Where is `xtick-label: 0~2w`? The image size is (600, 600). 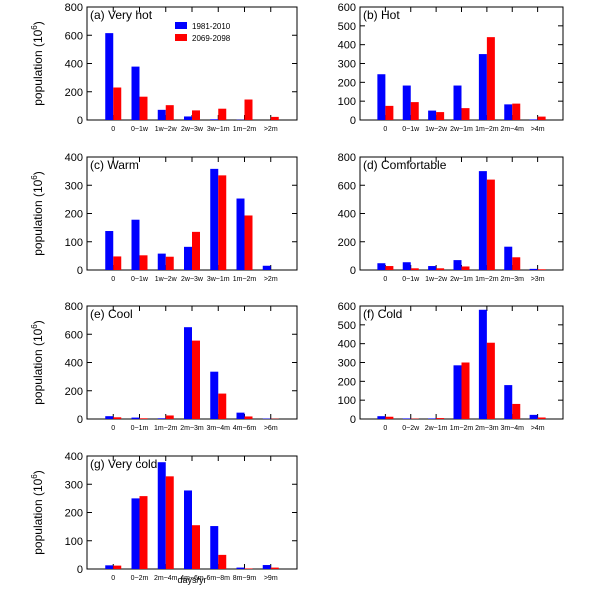 xtick-label: 0~2w is located at coordinates (411, 428).